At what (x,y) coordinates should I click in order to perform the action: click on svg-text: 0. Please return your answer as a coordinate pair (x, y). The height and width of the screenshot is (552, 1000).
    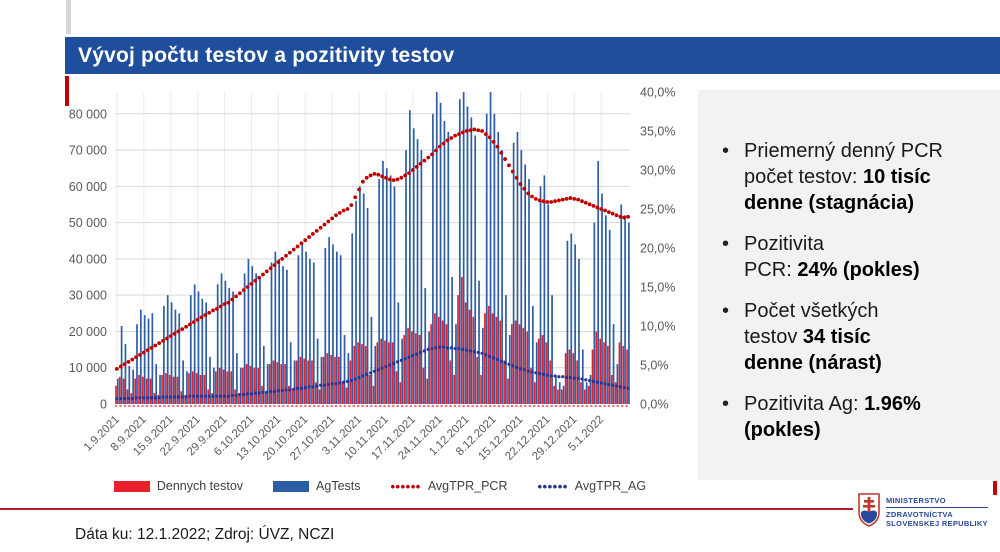
    Looking at the image, I should click on (103, 405).